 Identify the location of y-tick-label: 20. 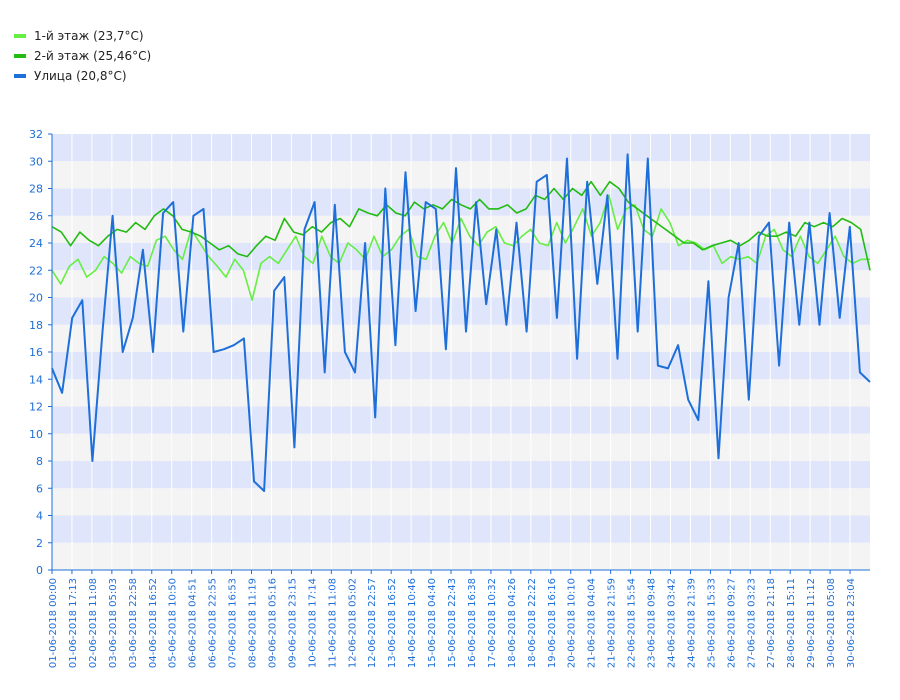
(36, 298).